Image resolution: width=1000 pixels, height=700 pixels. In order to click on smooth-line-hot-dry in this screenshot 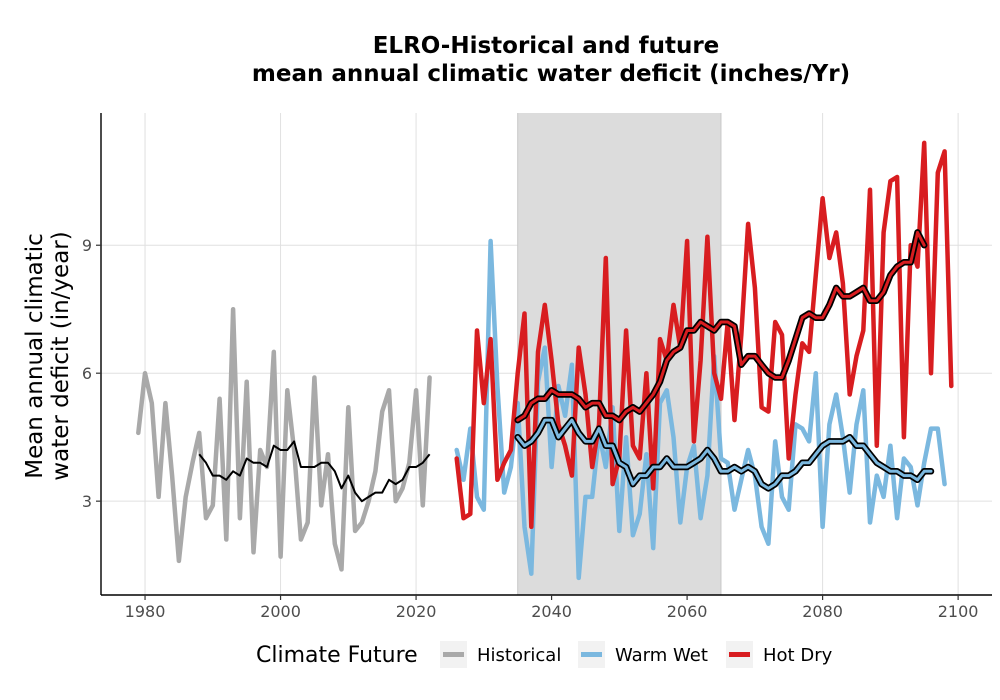, I will do `click(721, 326)`.